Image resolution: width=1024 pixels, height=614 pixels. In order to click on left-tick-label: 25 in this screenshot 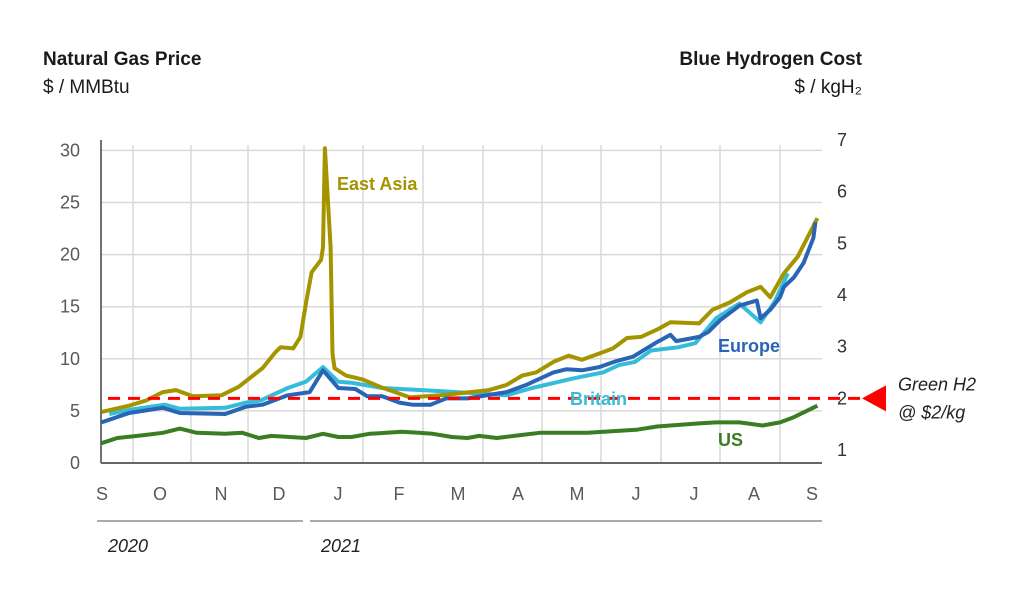, I will do `click(70, 203)`.